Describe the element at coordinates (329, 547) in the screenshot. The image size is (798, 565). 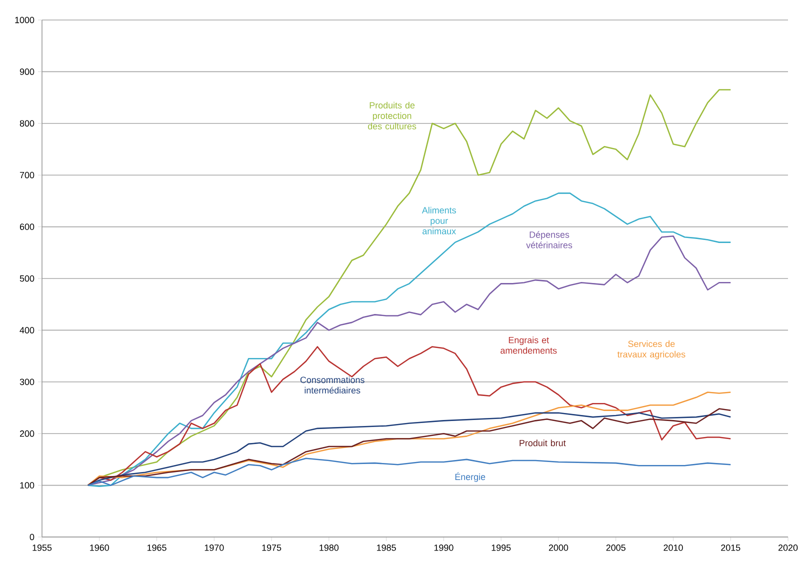
I see `x-tick-label: 1980` at that location.